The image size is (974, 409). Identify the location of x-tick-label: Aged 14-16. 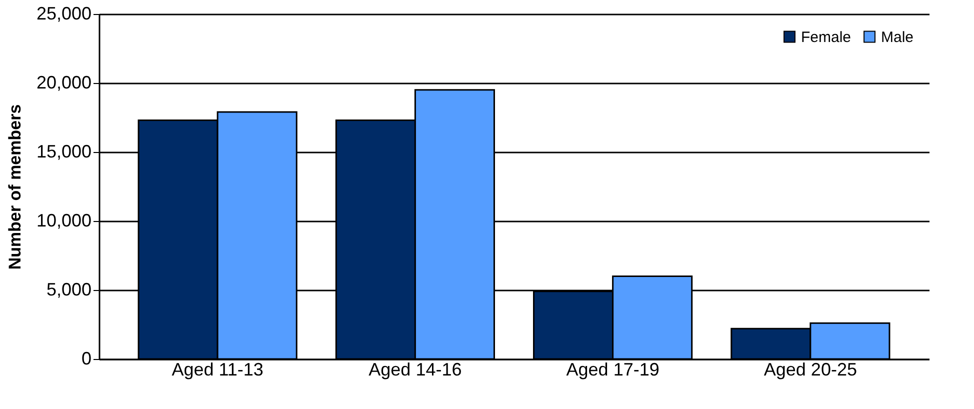
(415, 370).